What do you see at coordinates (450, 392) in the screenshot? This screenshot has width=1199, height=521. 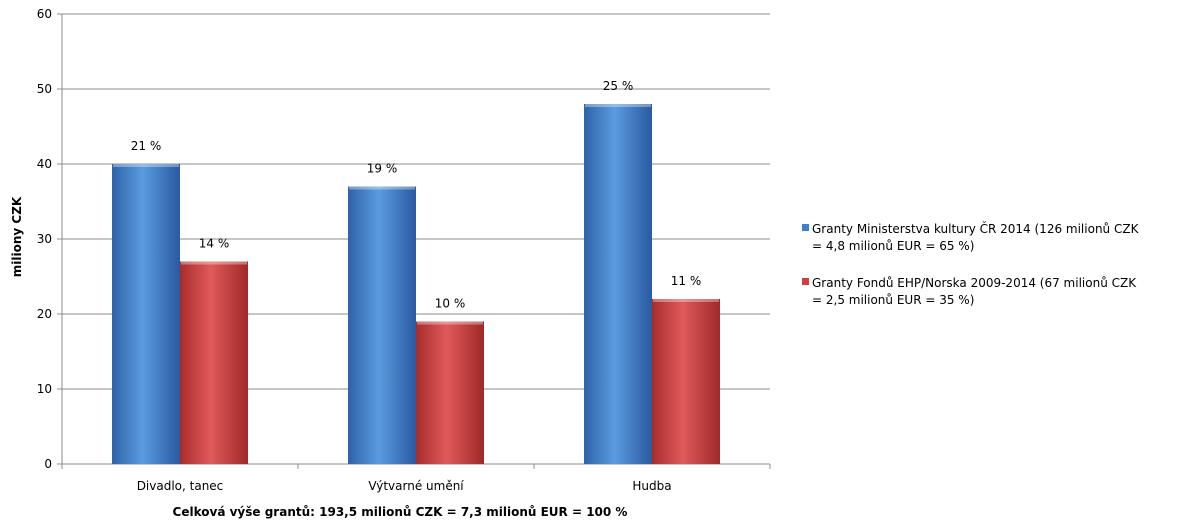 I see `bar-s1-c1` at bounding box center [450, 392].